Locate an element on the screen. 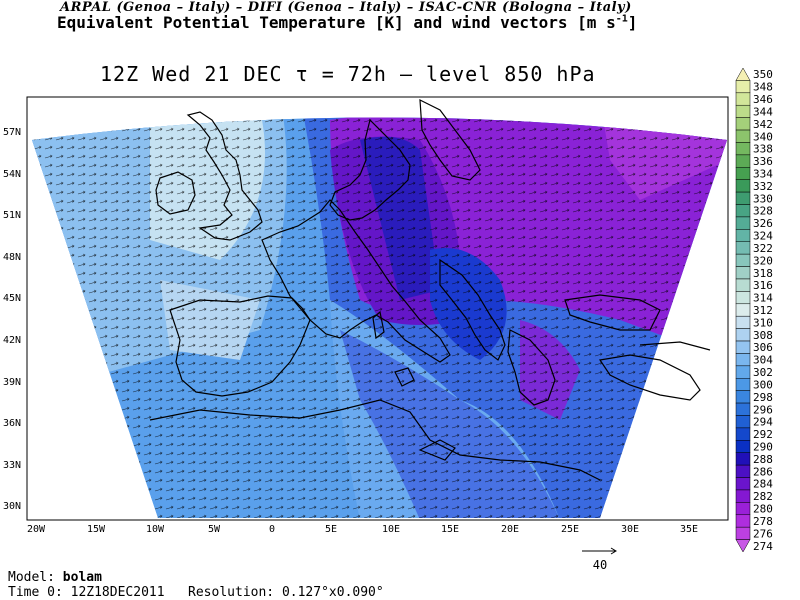  colorbar-label: 344 is located at coordinates (763, 111).